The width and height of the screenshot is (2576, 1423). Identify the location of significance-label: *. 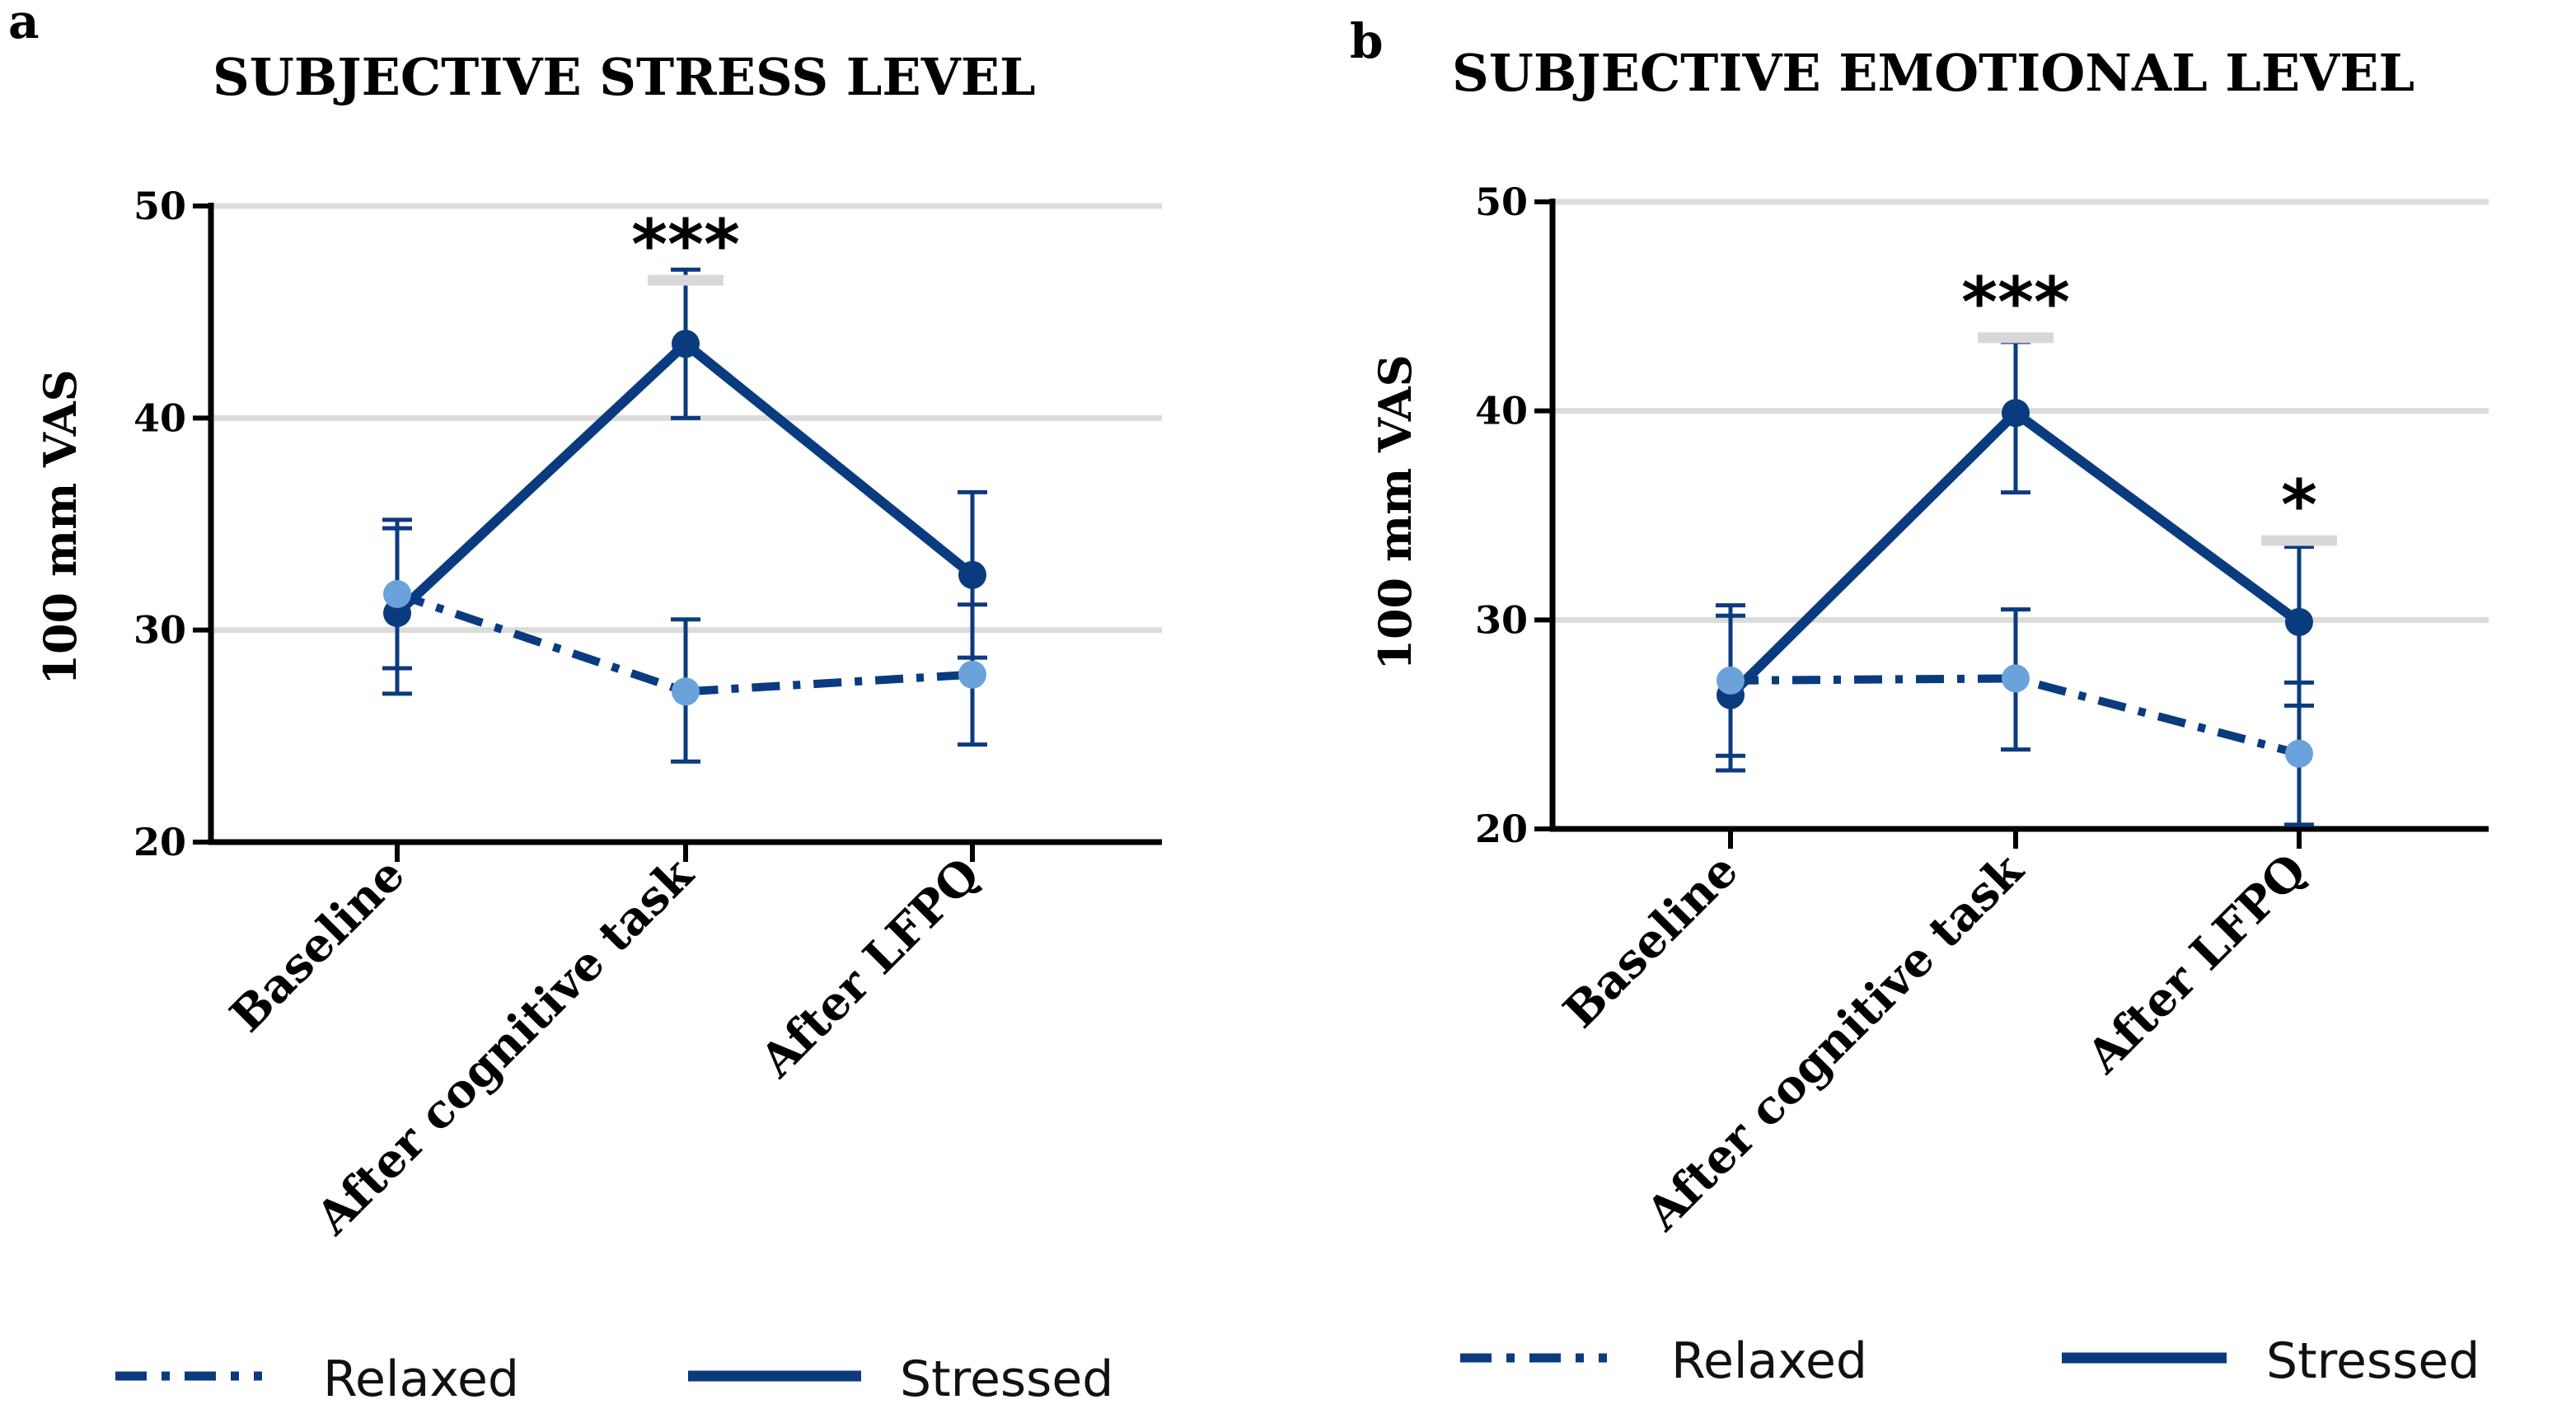
(2299, 505).